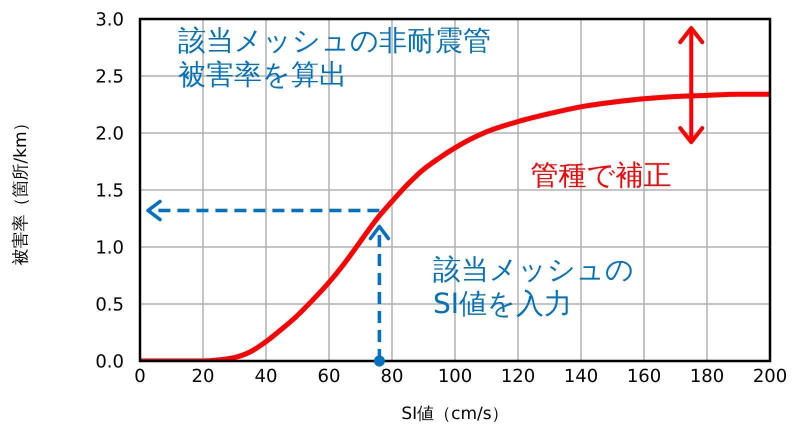 This screenshot has width=793, height=448. What do you see at coordinates (140, 376) in the screenshot?
I see `x-tick-label: 0` at bounding box center [140, 376].